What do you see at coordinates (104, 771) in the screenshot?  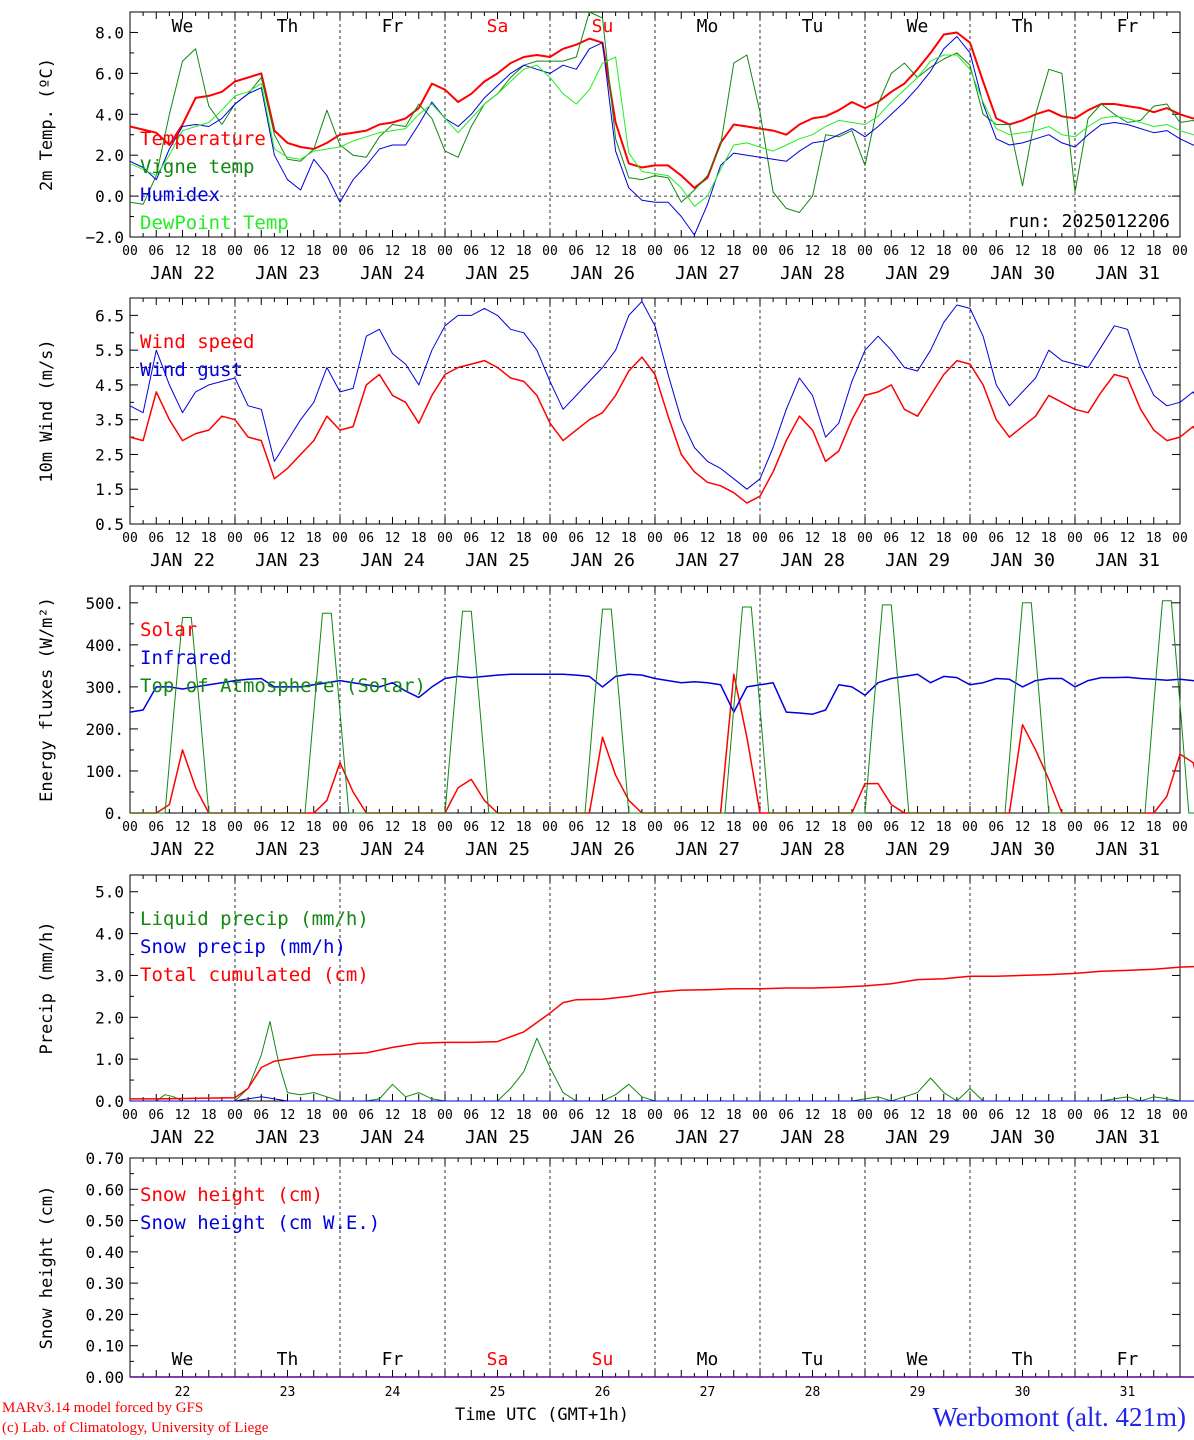 I see `flux-ytick-label: 100.` at bounding box center [104, 771].